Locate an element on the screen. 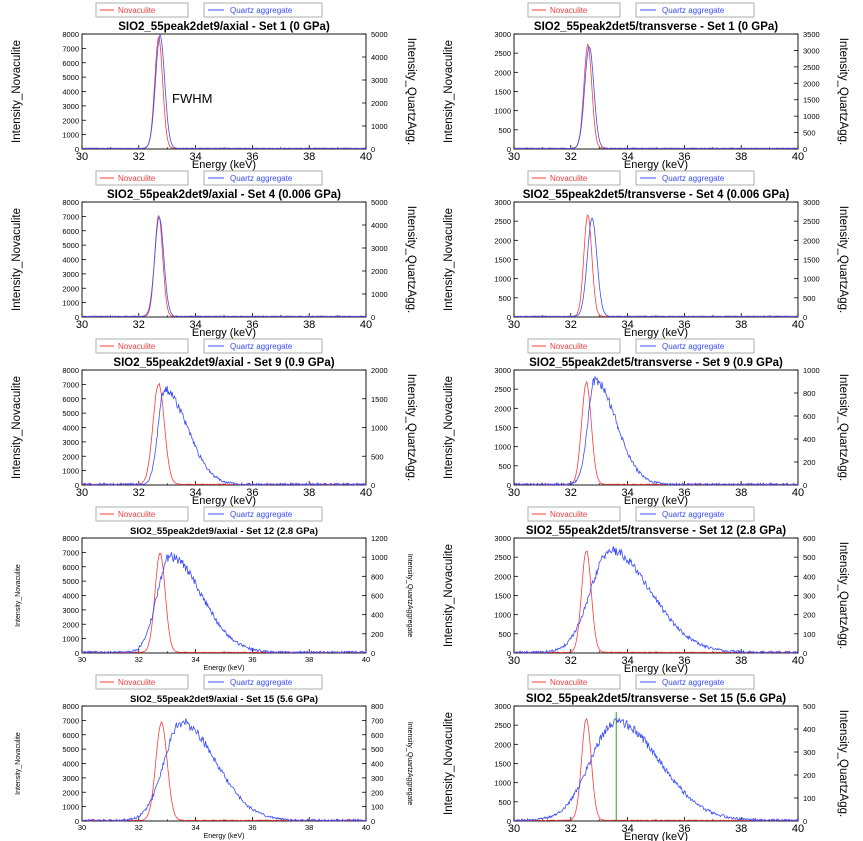 This screenshot has width=863, height=841. y-tick-label: 1000 is located at coordinates (502, 111).